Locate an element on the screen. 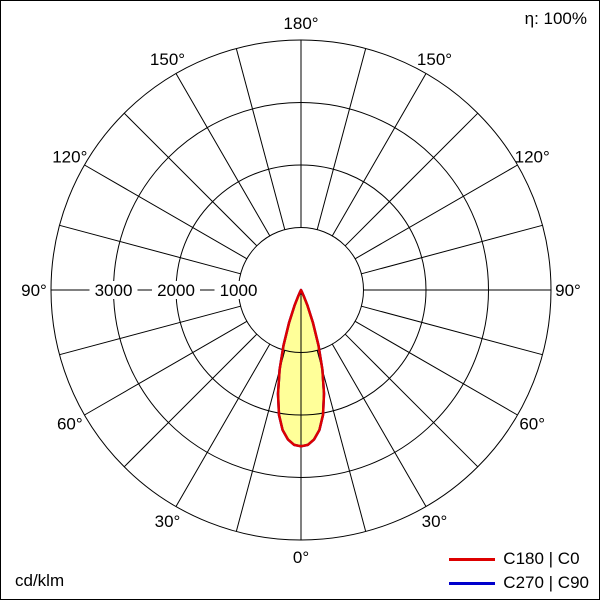 The image size is (600, 600). legend-item: C180 | C0 is located at coordinates (519, 559).